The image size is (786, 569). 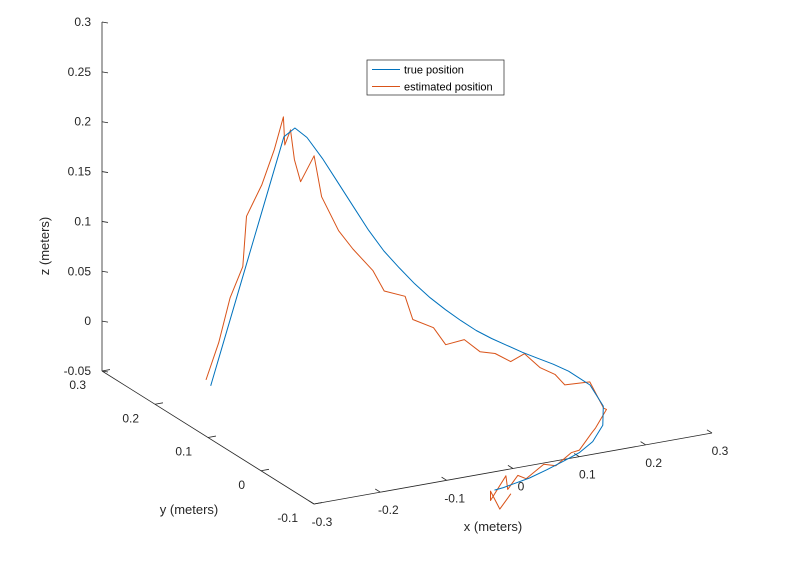 I want to click on z-tick-label: 0, so click(x=87, y=321).